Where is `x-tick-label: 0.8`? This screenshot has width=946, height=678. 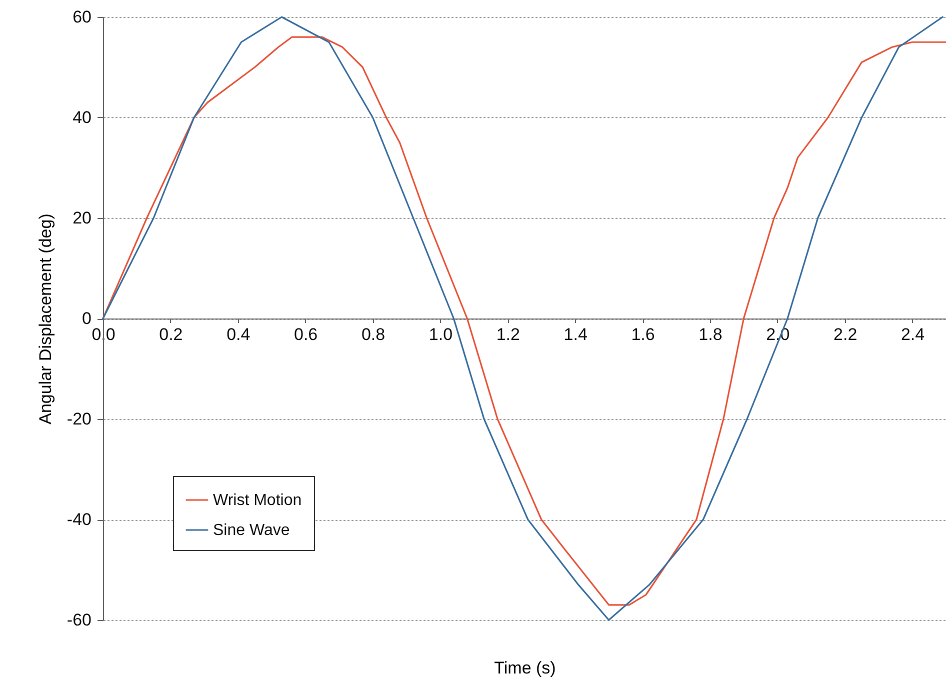 x-tick-label: 0.8 is located at coordinates (373, 334).